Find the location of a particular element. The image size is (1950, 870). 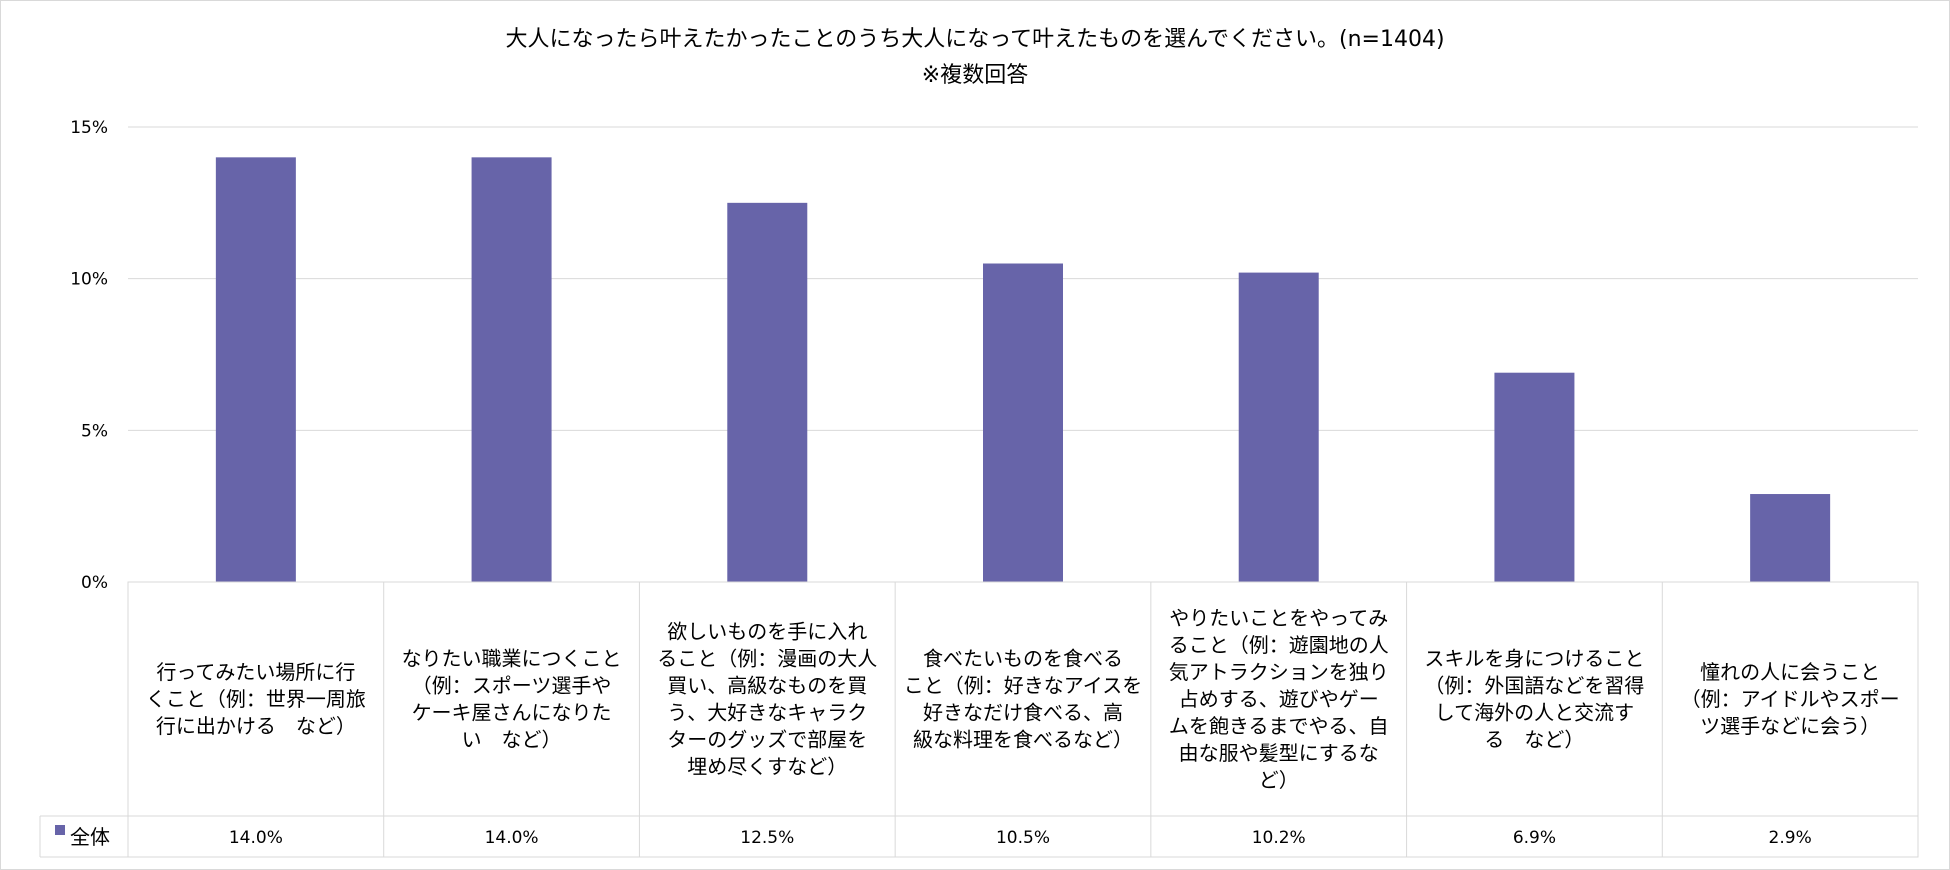

y-tick-label: 10% is located at coordinates (89, 280).